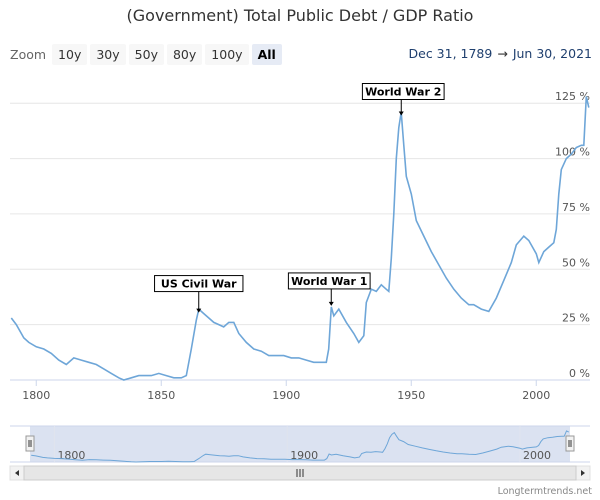 This screenshot has height=500, width=600. I want to click on zoom-30y-button: 30y, so click(108, 54).